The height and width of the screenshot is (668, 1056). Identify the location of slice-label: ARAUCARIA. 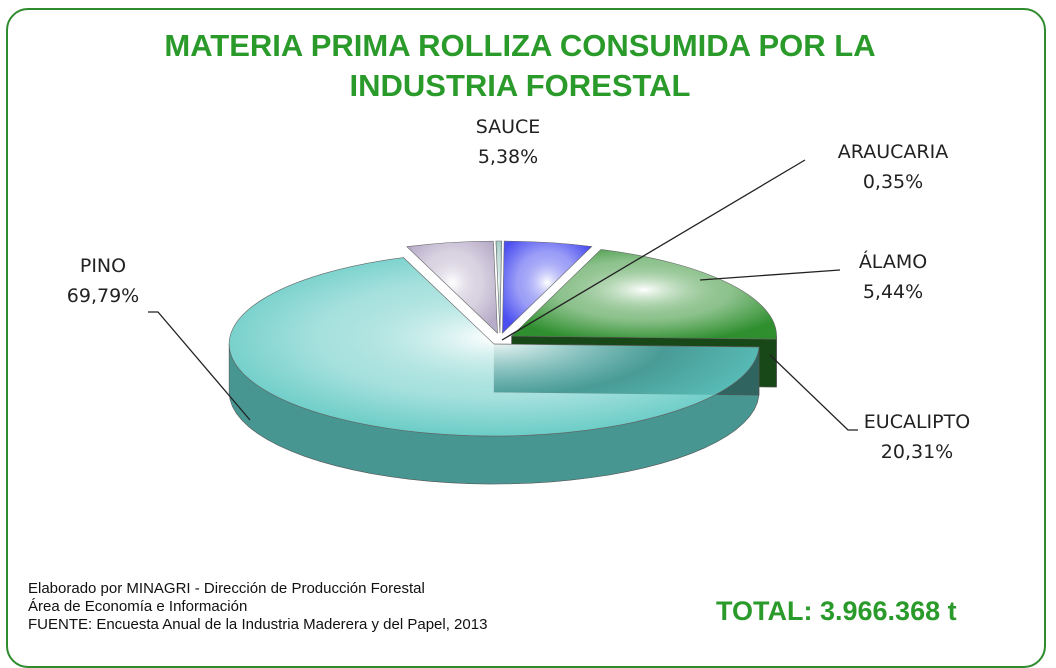
(893, 152).